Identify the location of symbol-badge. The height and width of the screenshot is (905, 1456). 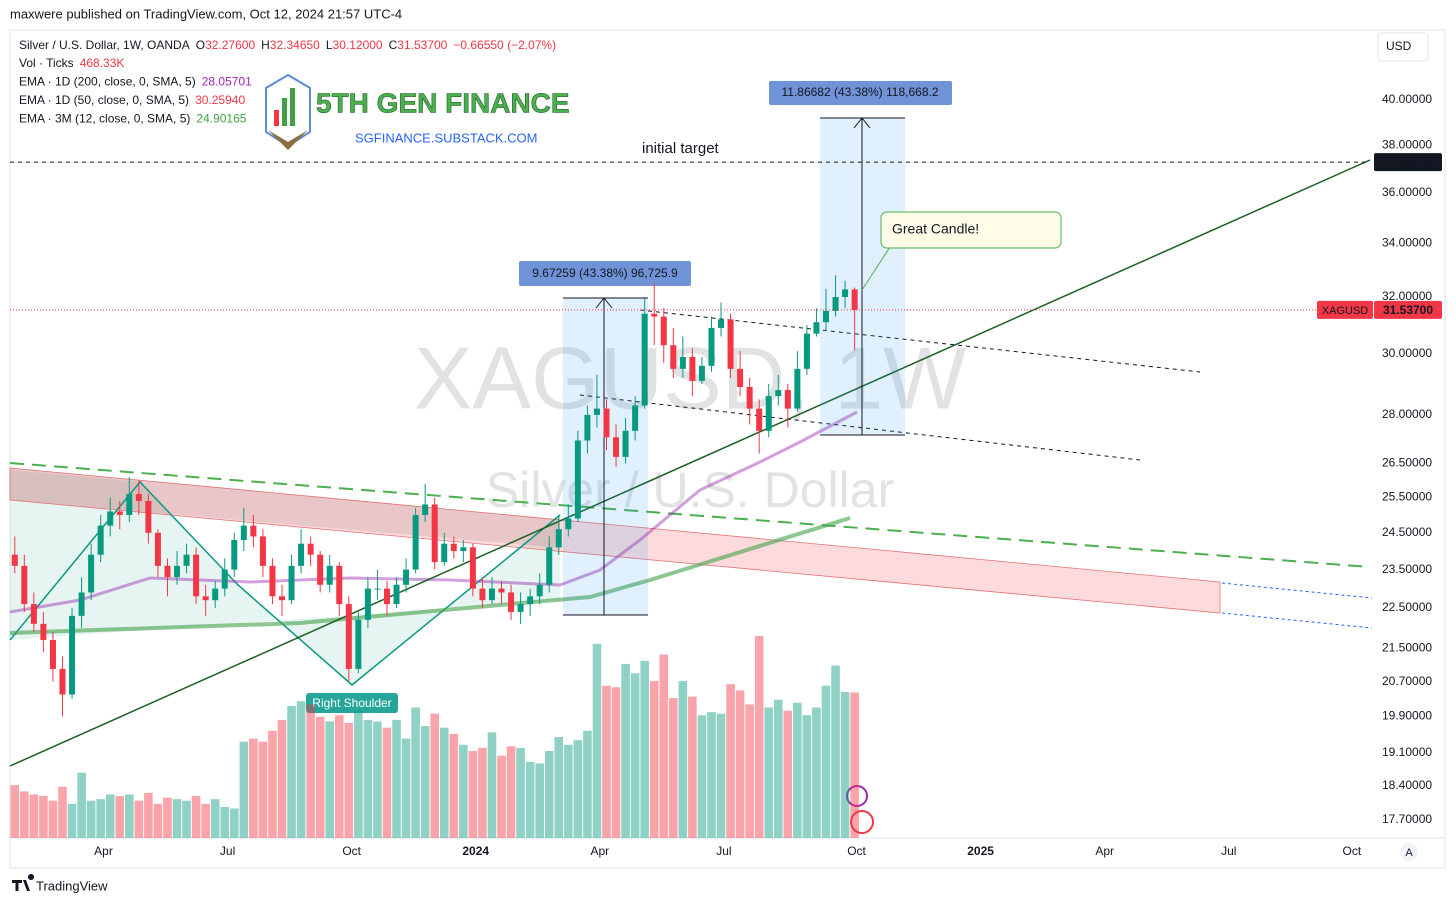
(1345, 309).